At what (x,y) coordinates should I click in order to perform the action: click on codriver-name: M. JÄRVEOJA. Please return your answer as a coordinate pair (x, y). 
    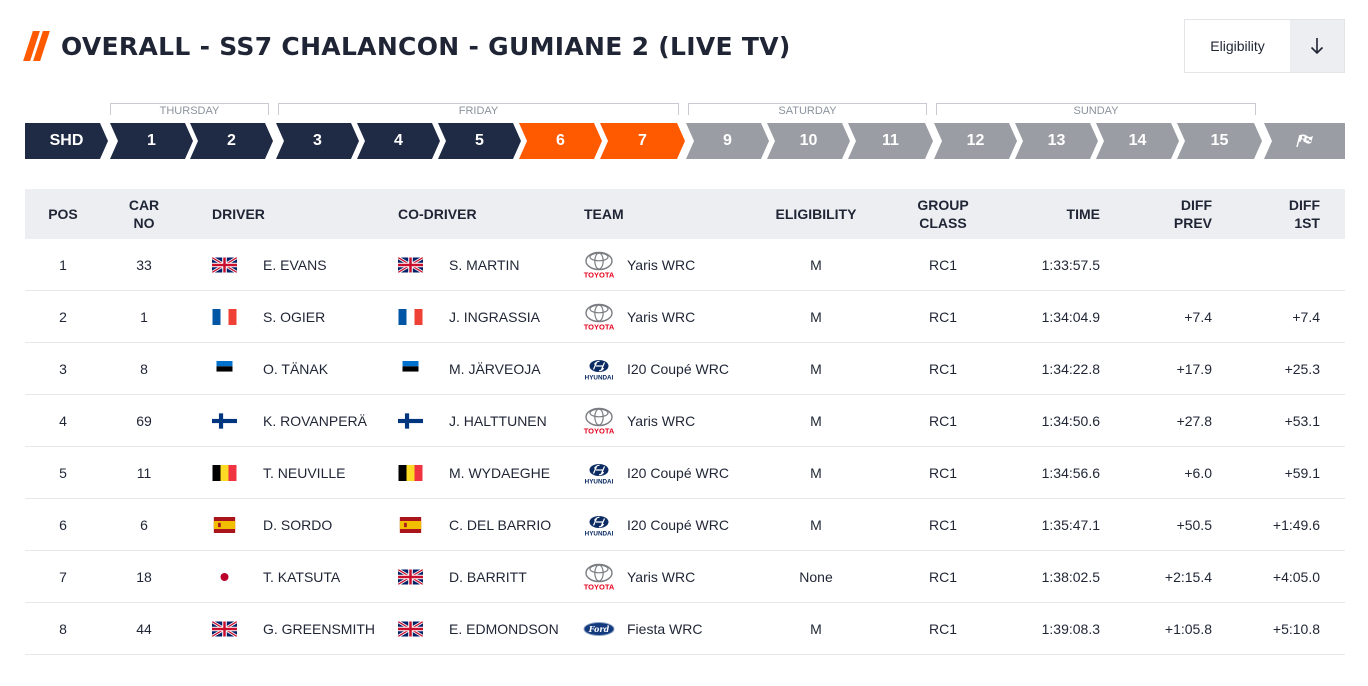
    Looking at the image, I should click on (495, 368).